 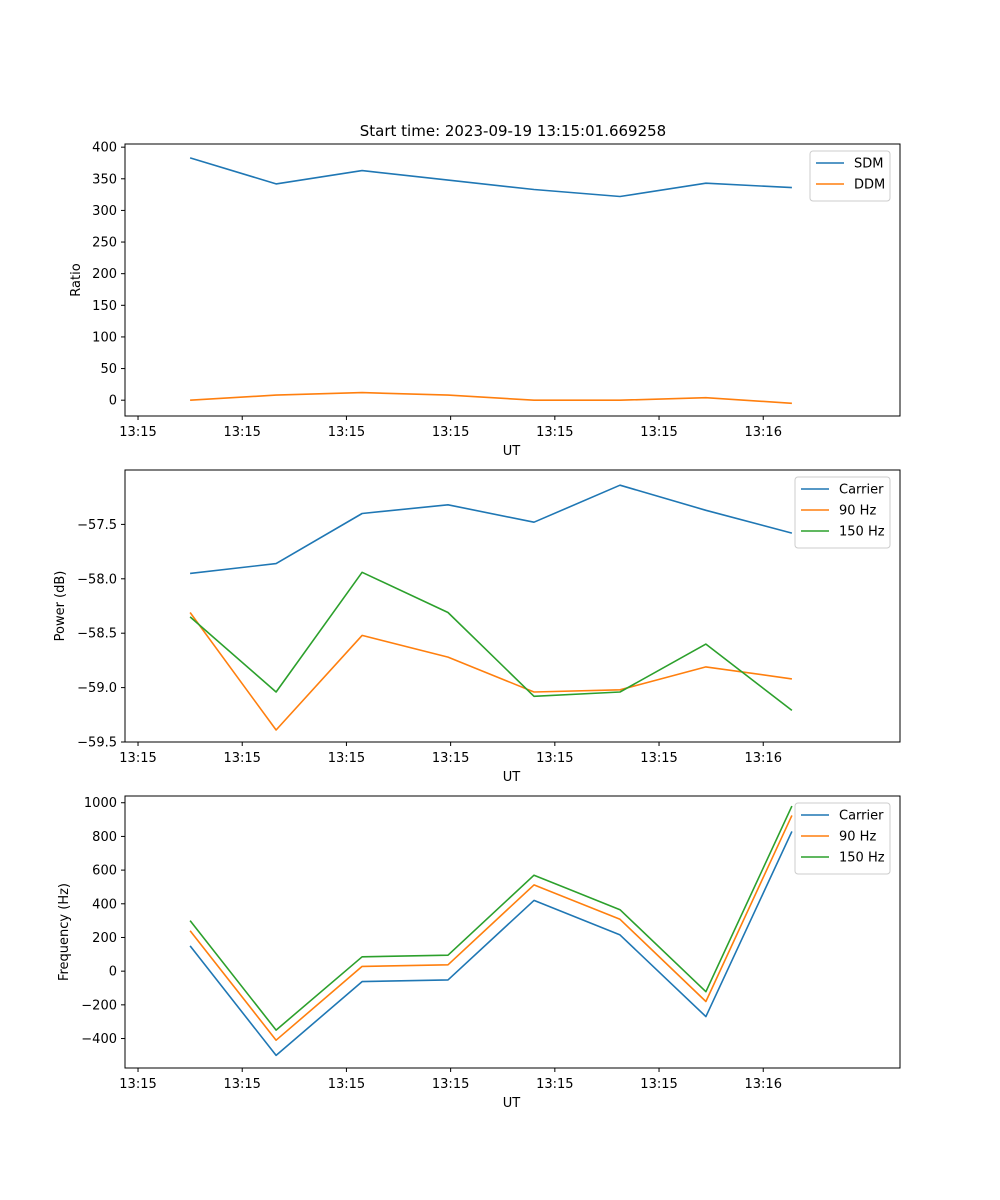 I want to click on y-tick-label: 1000, so click(x=100, y=803).